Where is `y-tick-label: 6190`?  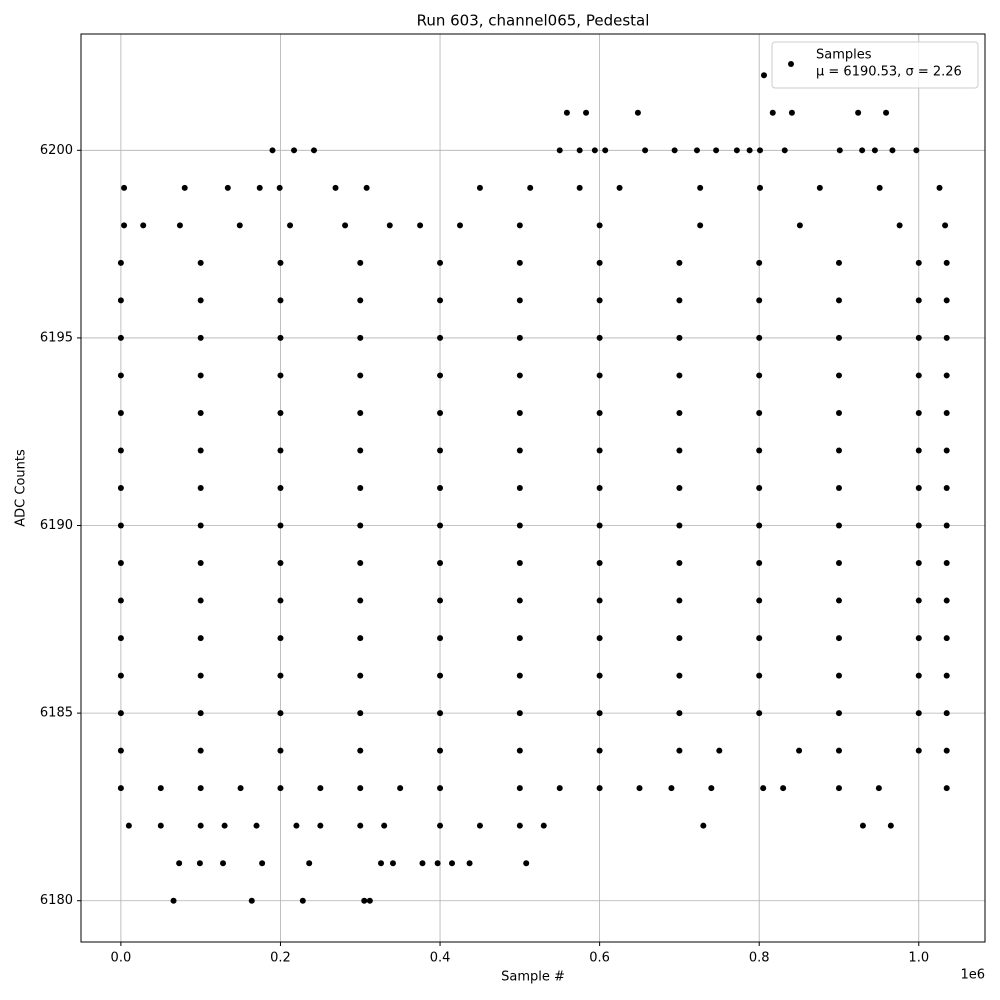
y-tick-label: 6190 is located at coordinates (56, 525).